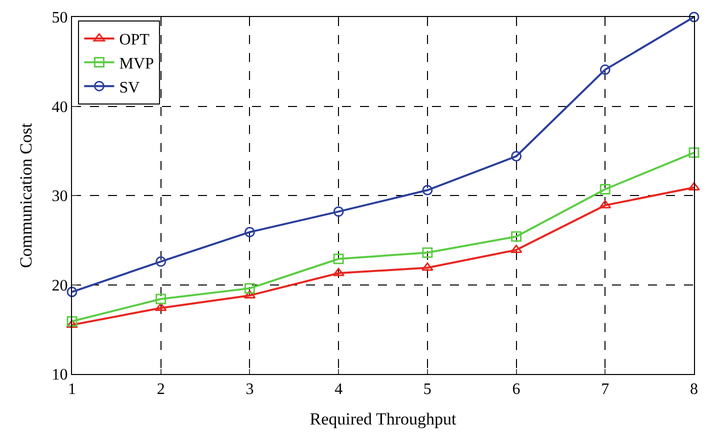  I want to click on x-tick-label: 3, so click(250, 389).